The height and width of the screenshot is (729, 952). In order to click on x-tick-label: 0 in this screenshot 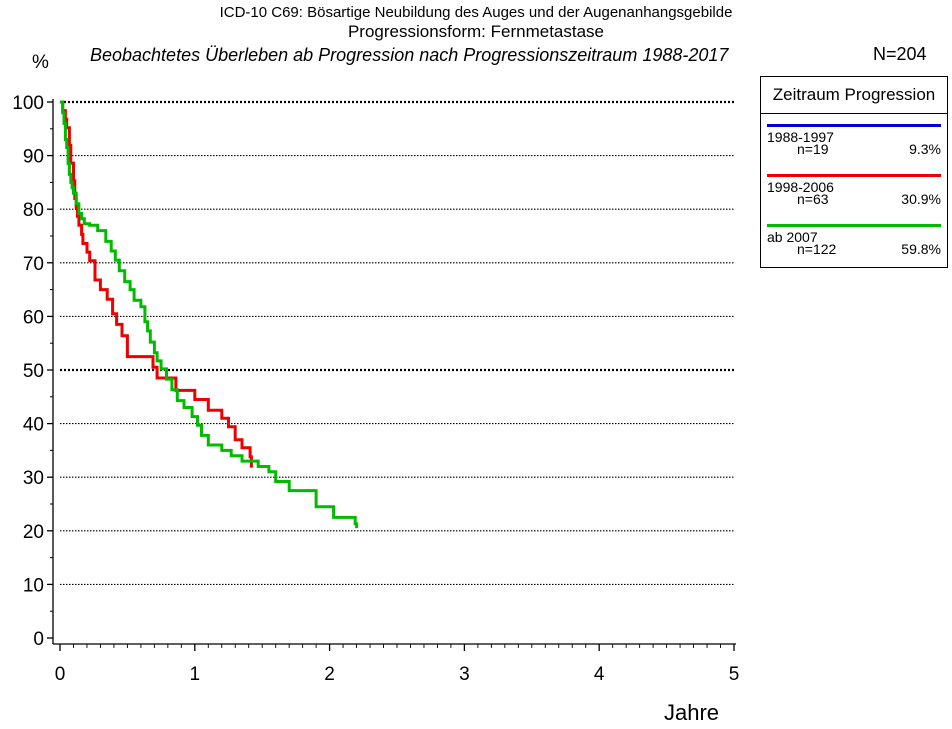, I will do `click(60, 674)`.